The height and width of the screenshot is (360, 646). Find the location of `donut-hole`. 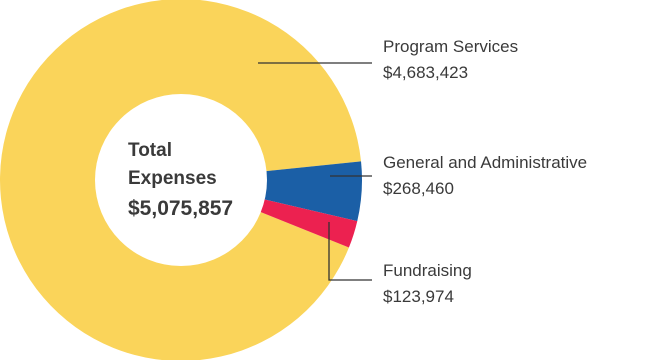

donut-hole is located at coordinates (181, 180).